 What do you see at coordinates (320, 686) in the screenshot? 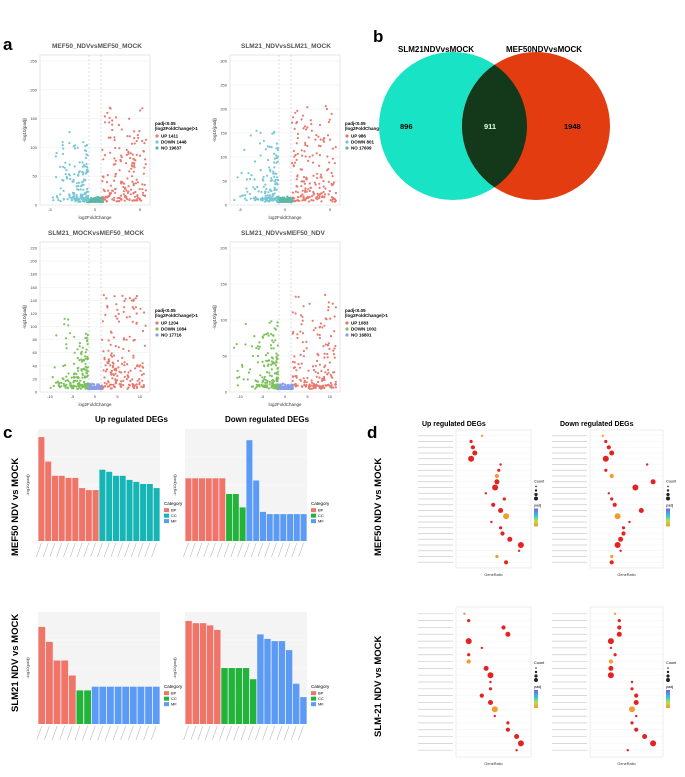
I see `go-legend-title: Category` at bounding box center [320, 686].